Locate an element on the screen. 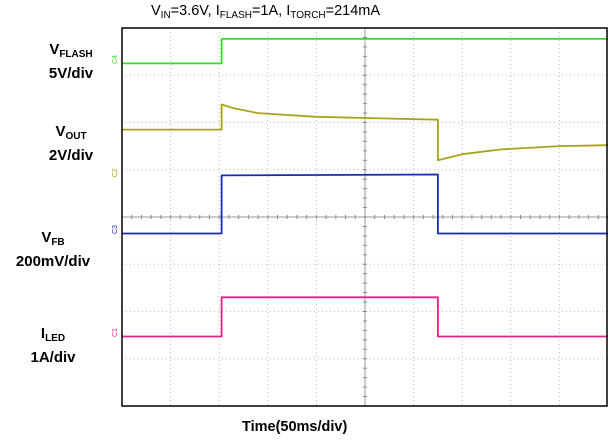 This screenshot has width=608, height=442. channel-markers: C4 C2 C3 C1 is located at coordinates (115, 196).